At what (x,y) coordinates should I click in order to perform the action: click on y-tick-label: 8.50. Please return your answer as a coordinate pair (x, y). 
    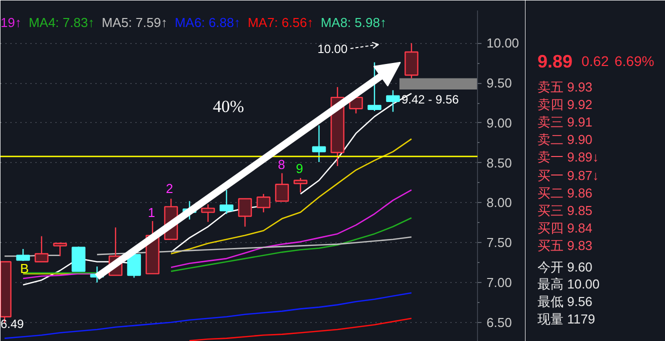
    Looking at the image, I should click on (499, 162).